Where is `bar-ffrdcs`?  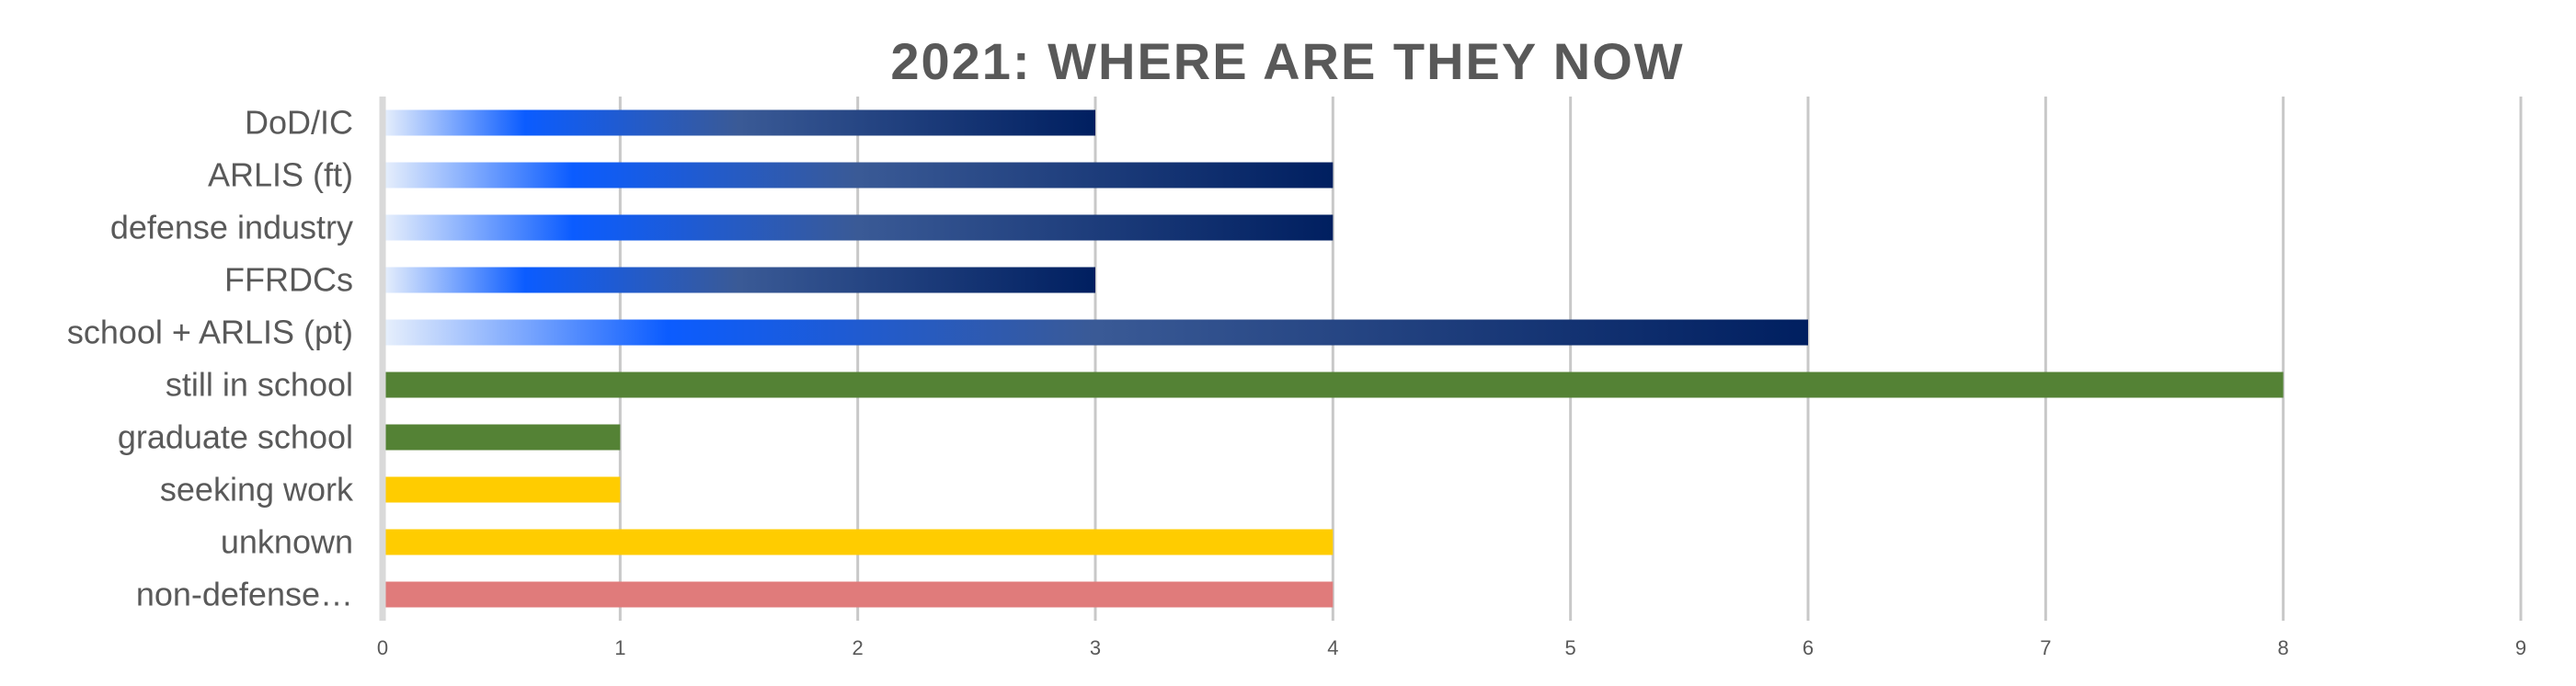
bar-ffrdcs is located at coordinates (739, 280).